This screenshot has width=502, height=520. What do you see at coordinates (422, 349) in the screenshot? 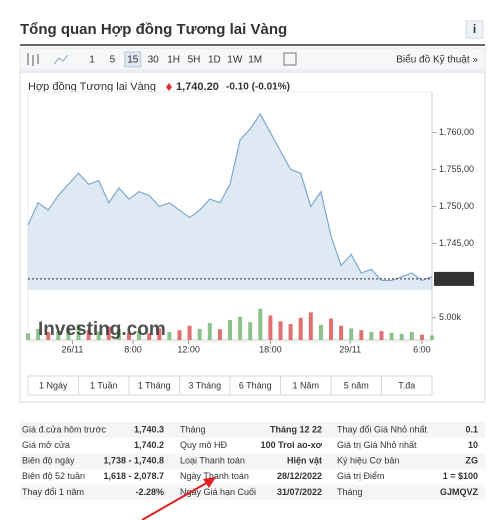
I see `x-tick-label: 6:00` at bounding box center [422, 349].